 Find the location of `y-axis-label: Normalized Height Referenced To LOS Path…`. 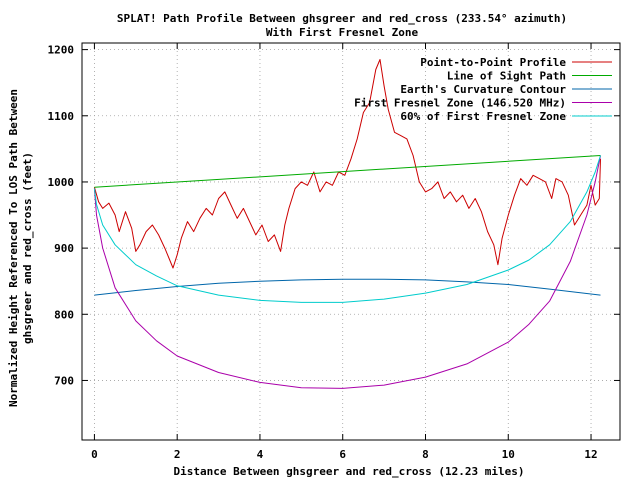

y-axis-label: Normalized Height Referenced To LOS Path… is located at coordinates (13, 248).